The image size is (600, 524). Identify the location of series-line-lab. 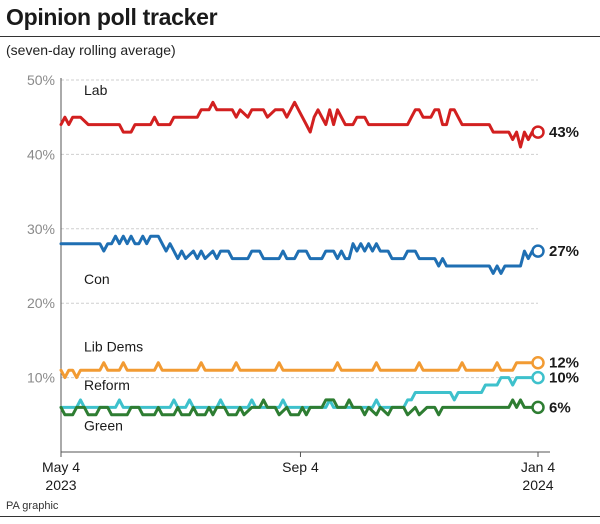
(299, 124).